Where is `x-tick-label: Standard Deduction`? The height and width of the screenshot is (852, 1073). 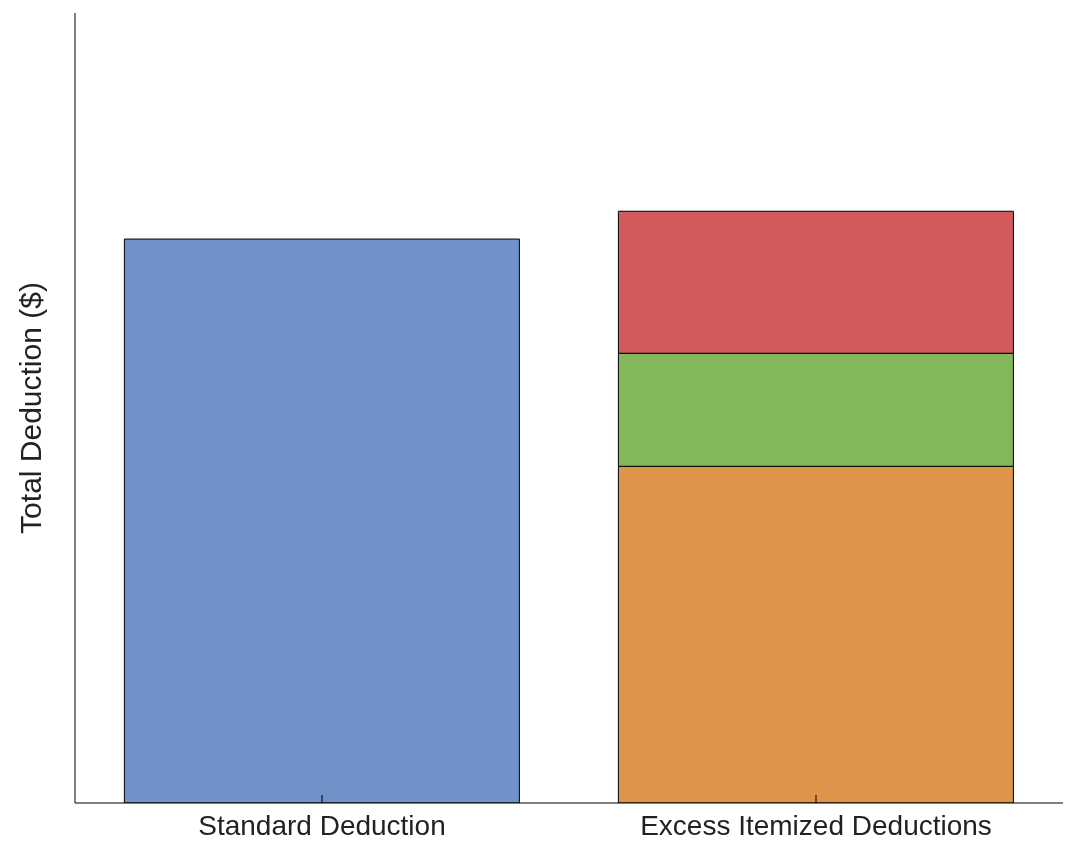 x-tick-label: Standard Deduction is located at coordinates (322, 825).